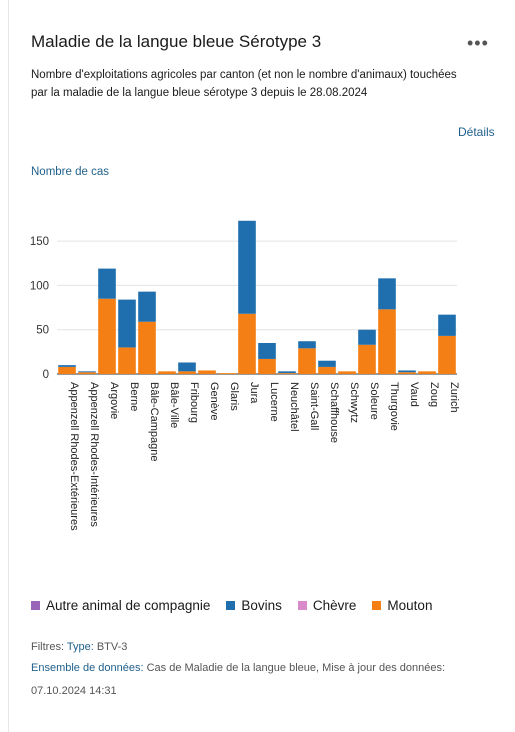 This screenshot has height=732, width=515. What do you see at coordinates (454, 397) in the screenshot?
I see `x-tick-label: Zurich` at bounding box center [454, 397].